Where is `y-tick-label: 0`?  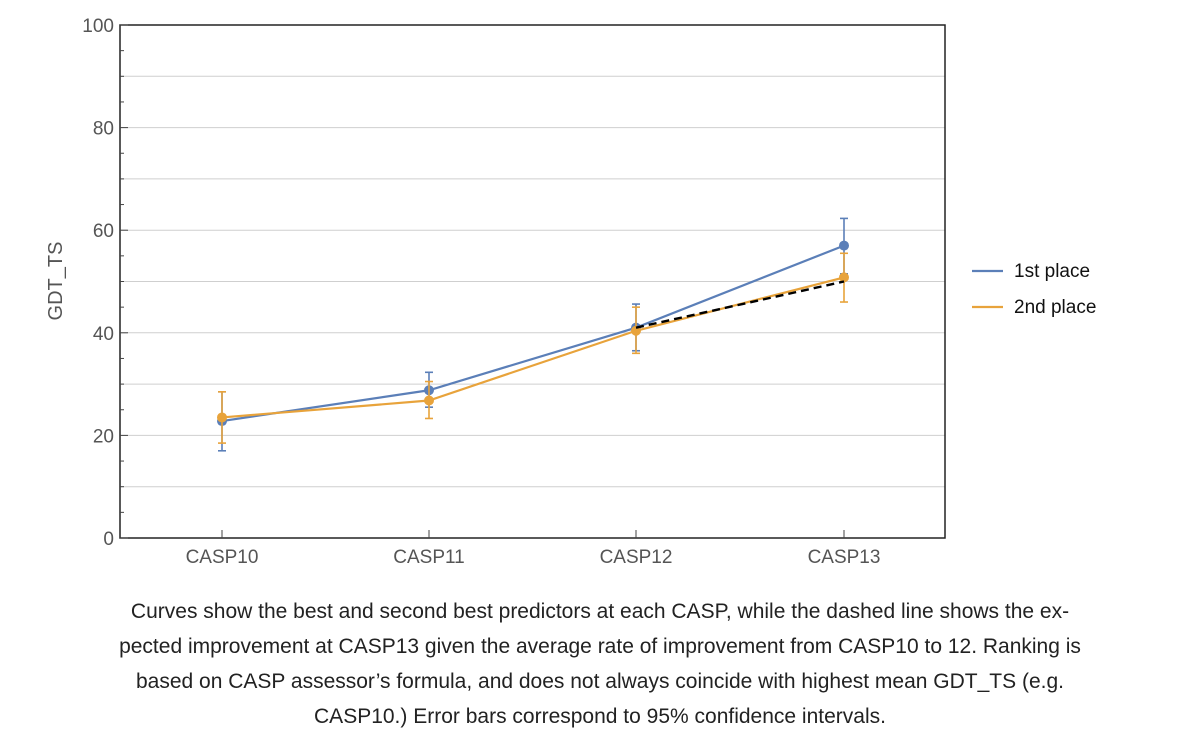 y-tick-label: 0 is located at coordinates (108, 539).